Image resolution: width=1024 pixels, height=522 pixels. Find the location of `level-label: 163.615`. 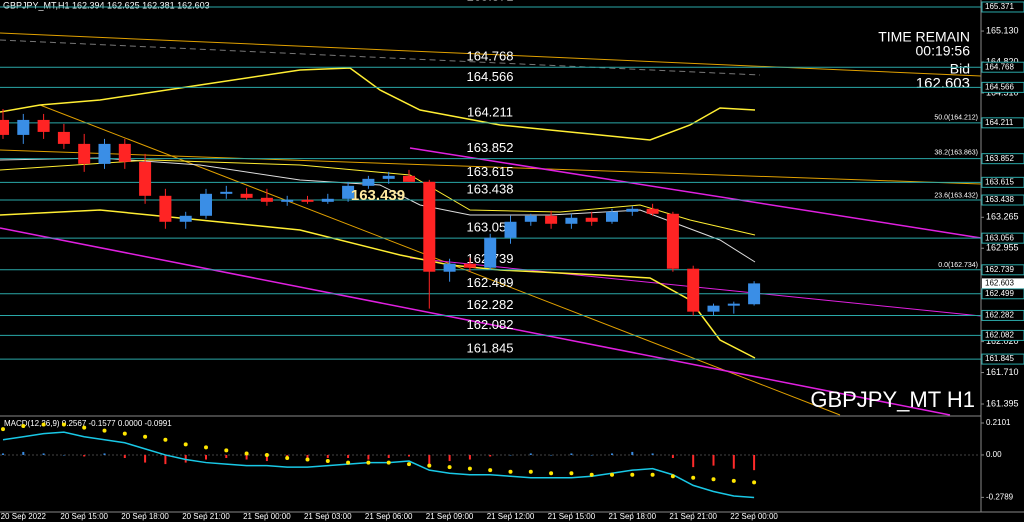

level-label: 163.615 is located at coordinates (490, 171).